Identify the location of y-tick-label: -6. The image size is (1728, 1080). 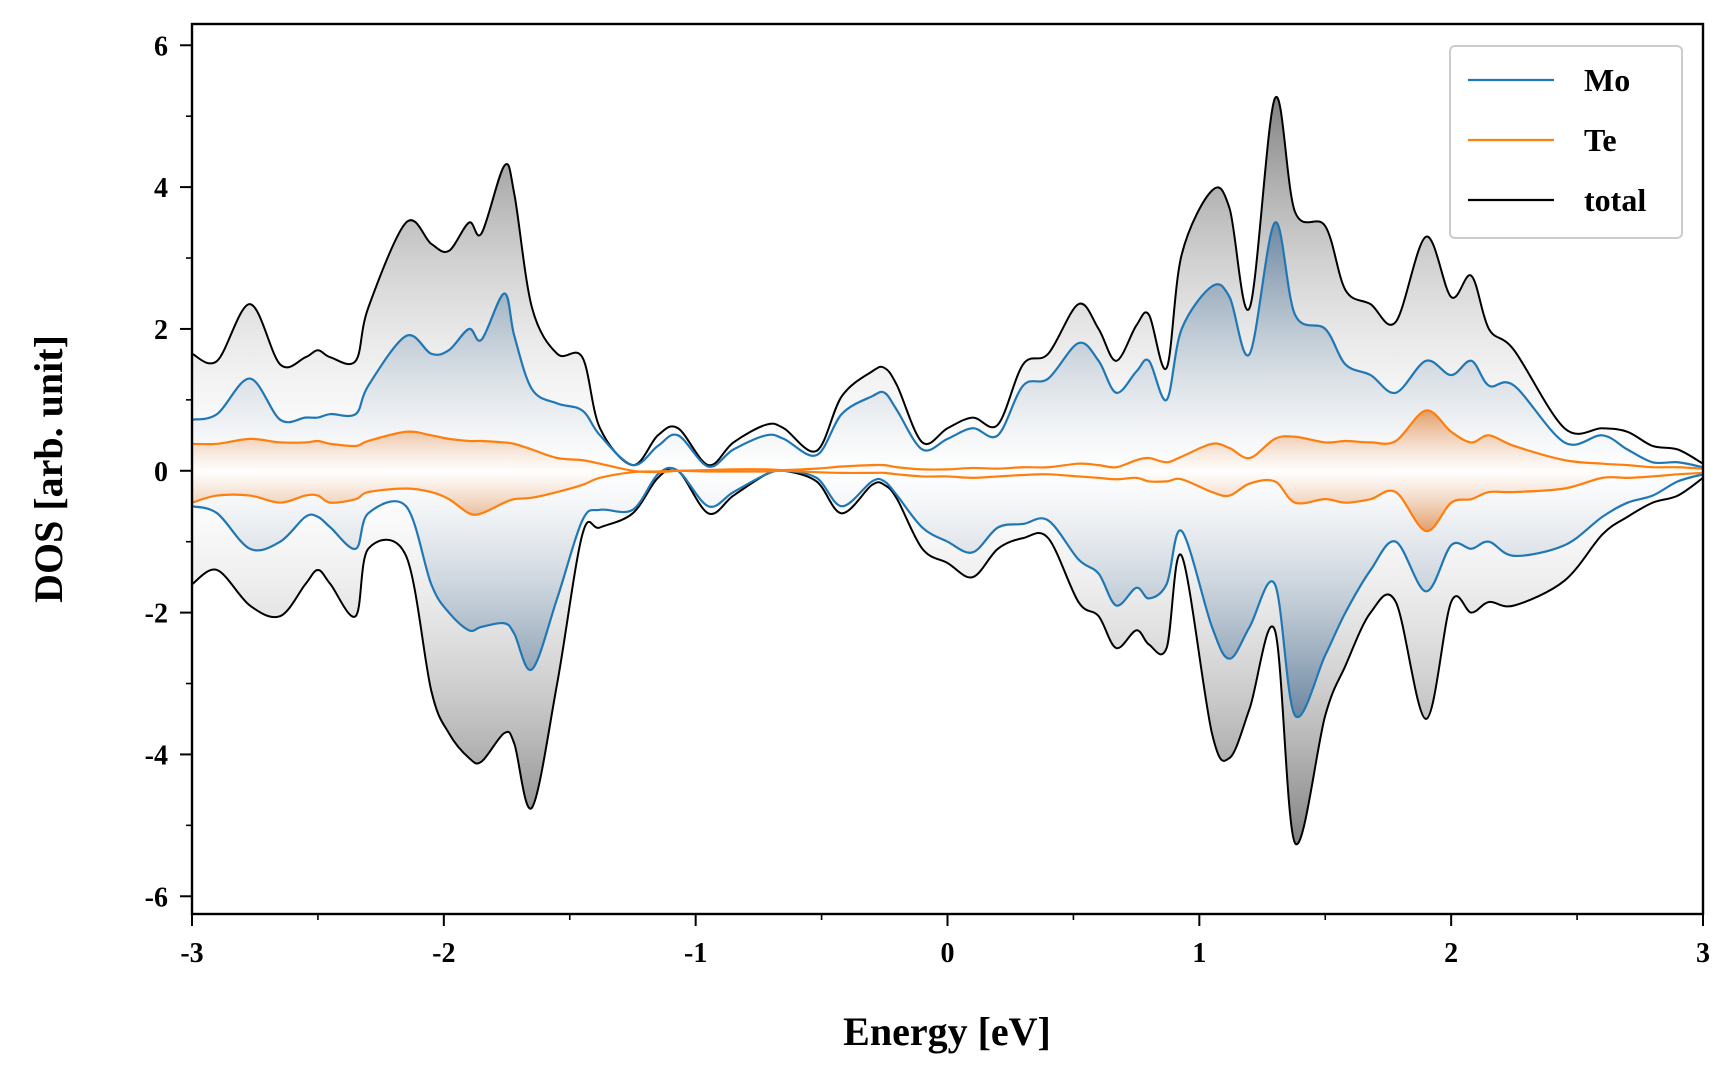
(156, 897).